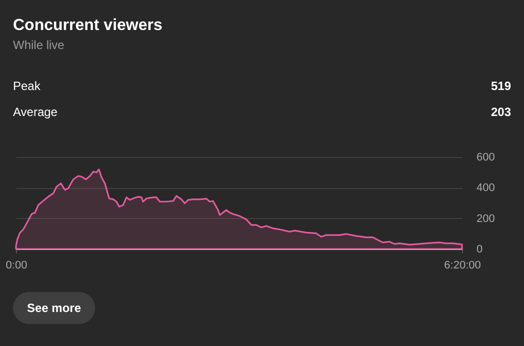 The image size is (524, 346). I want to click on text: Average, so click(35, 112).